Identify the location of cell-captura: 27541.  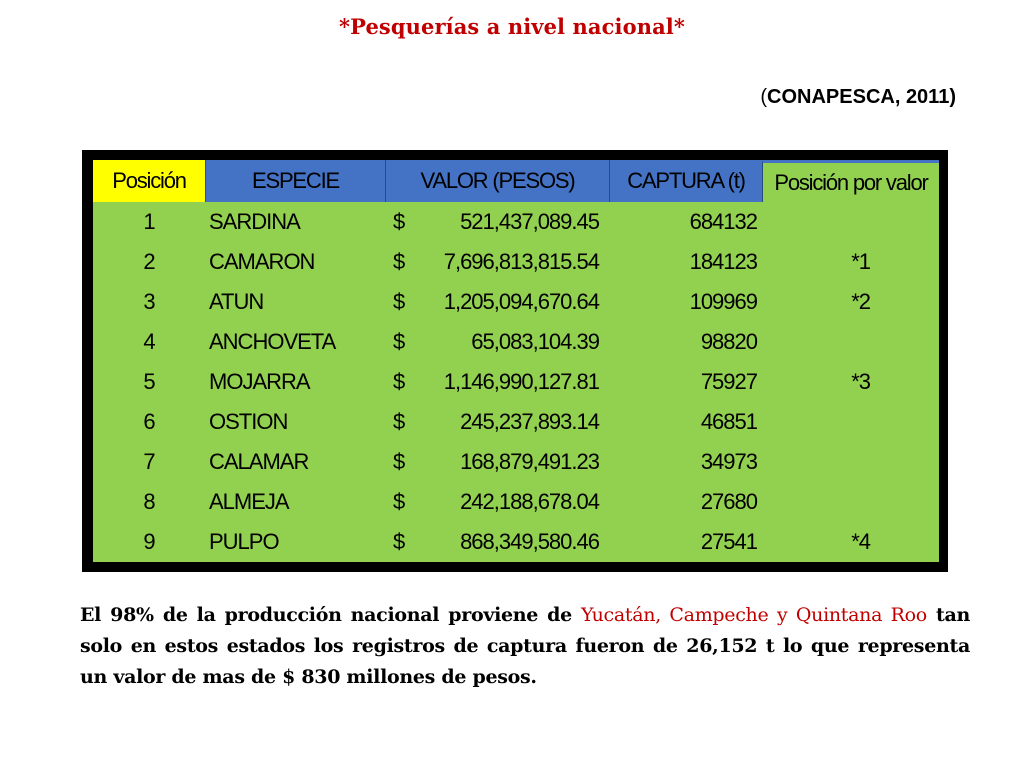
(729, 541).